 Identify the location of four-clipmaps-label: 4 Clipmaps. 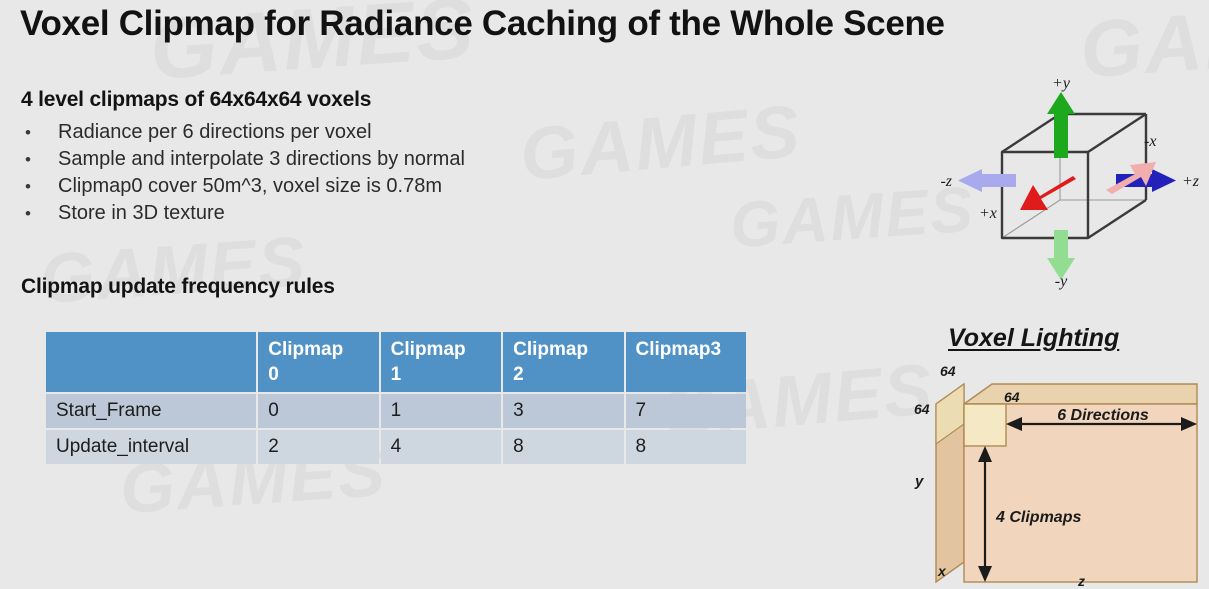
(1038, 517).